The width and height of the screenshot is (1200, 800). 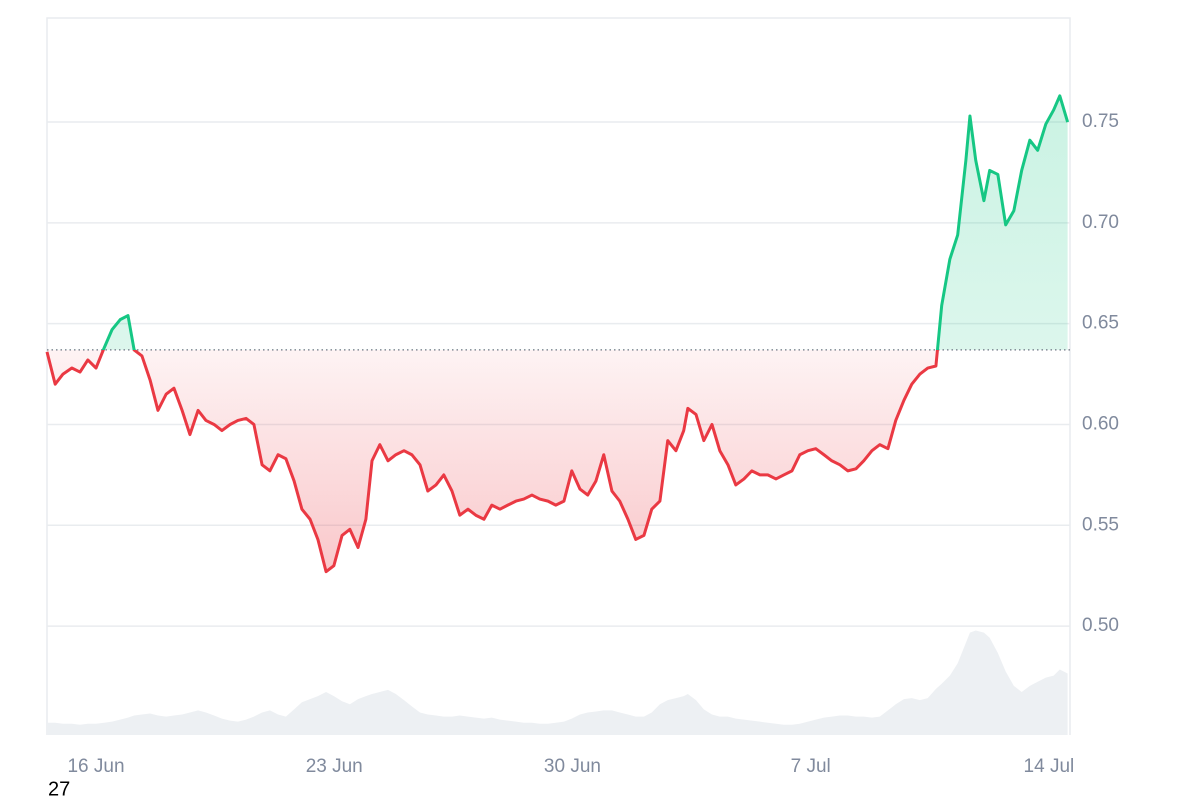 What do you see at coordinates (1049, 766) in the screenshot?
I see `x-tick-label: 14 Jul` at bounding box center [1049, 766].